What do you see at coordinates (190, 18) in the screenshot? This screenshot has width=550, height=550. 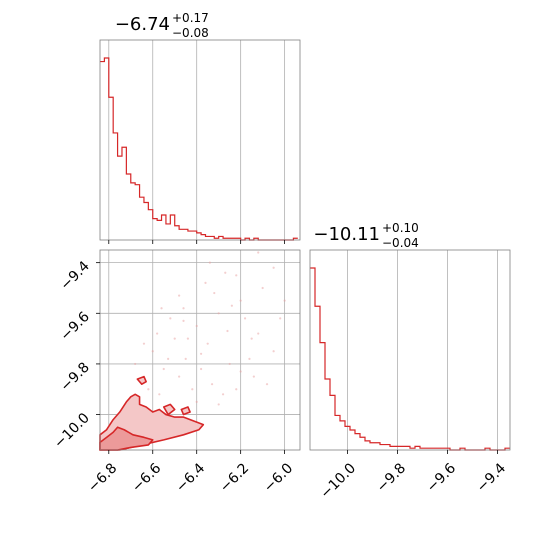 I see `title-upper: +0.17` at bounding box center [190, 18].